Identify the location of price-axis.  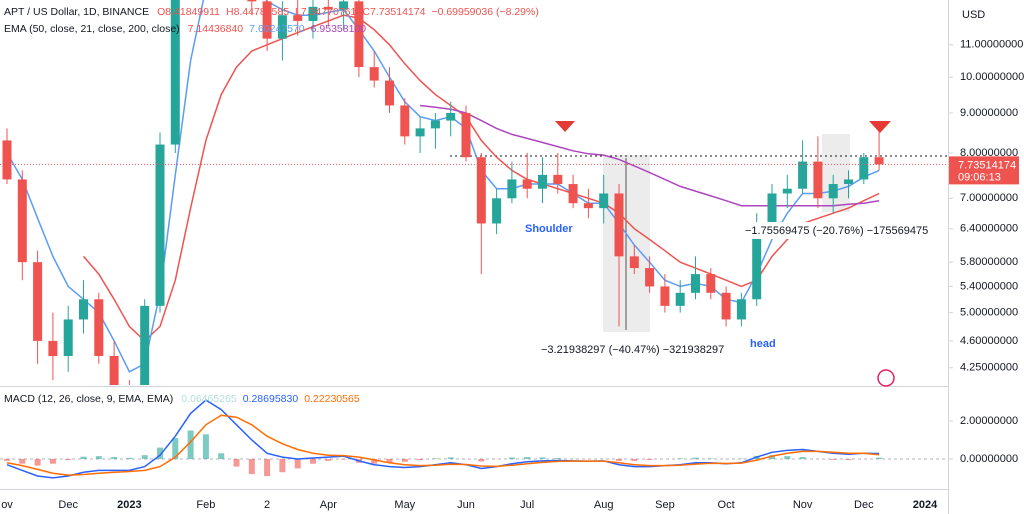
(986, 257).